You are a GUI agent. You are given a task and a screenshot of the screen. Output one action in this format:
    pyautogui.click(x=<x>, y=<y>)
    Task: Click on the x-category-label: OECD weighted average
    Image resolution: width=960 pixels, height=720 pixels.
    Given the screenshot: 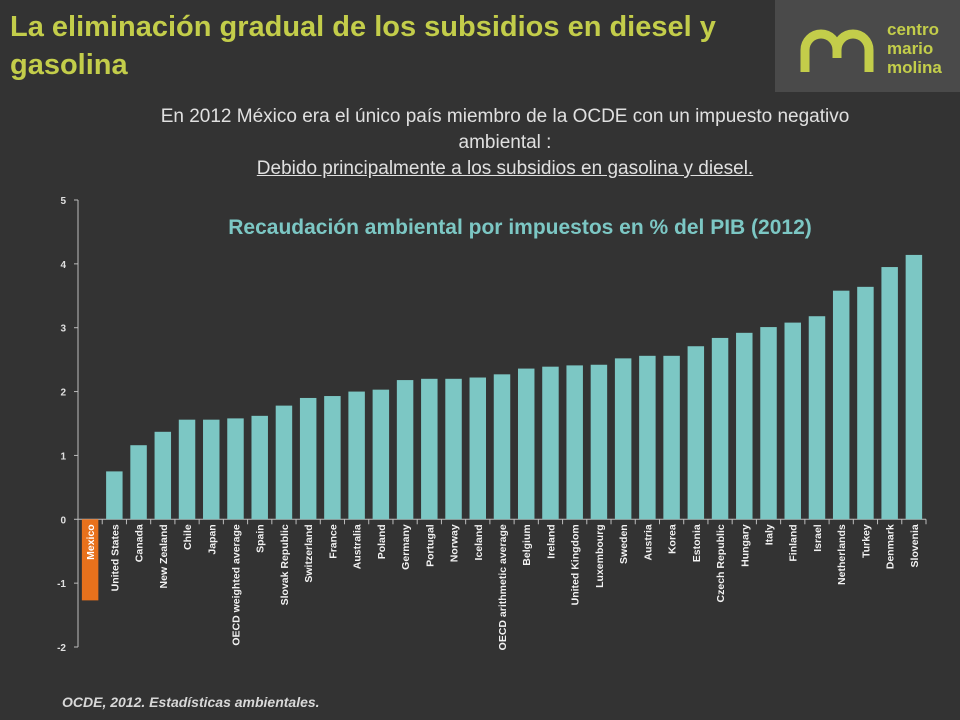 What is the action you would take?
    pyautogui.click(x=236, y=585)
    